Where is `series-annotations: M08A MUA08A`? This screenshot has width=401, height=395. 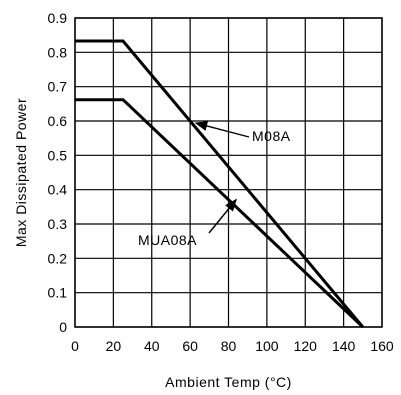 series-annotations: M08A MUA08A is located at coordinates (214, 184).